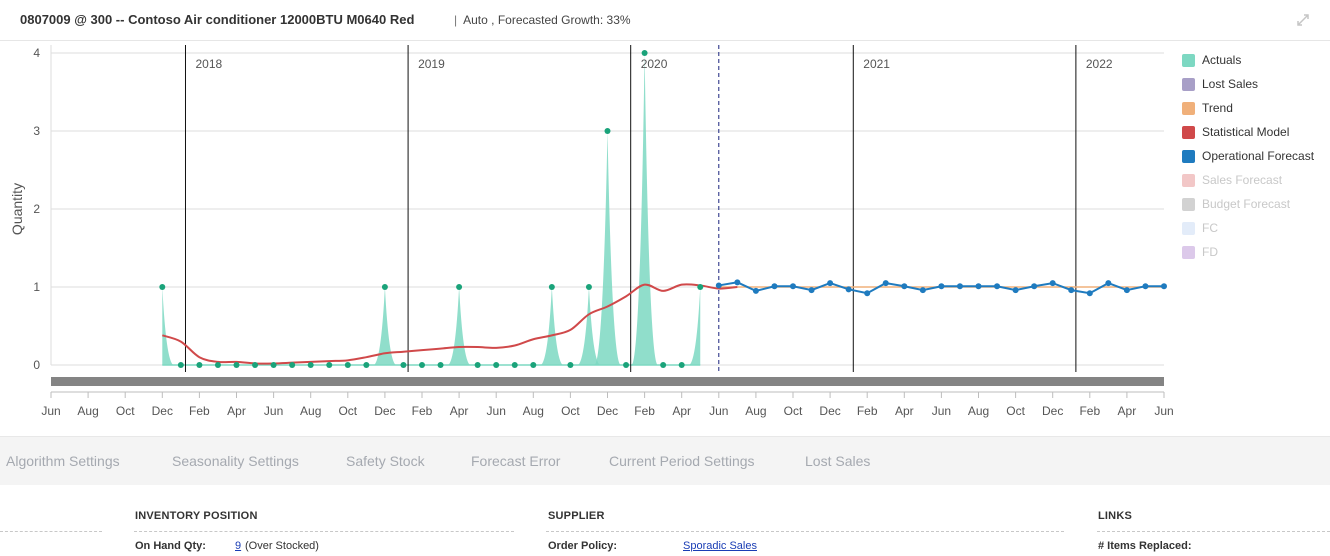  Describe the element at coordinates (385, 461) in the screenshot. I see `tab-safety-stock: Safety Stock` at that location.